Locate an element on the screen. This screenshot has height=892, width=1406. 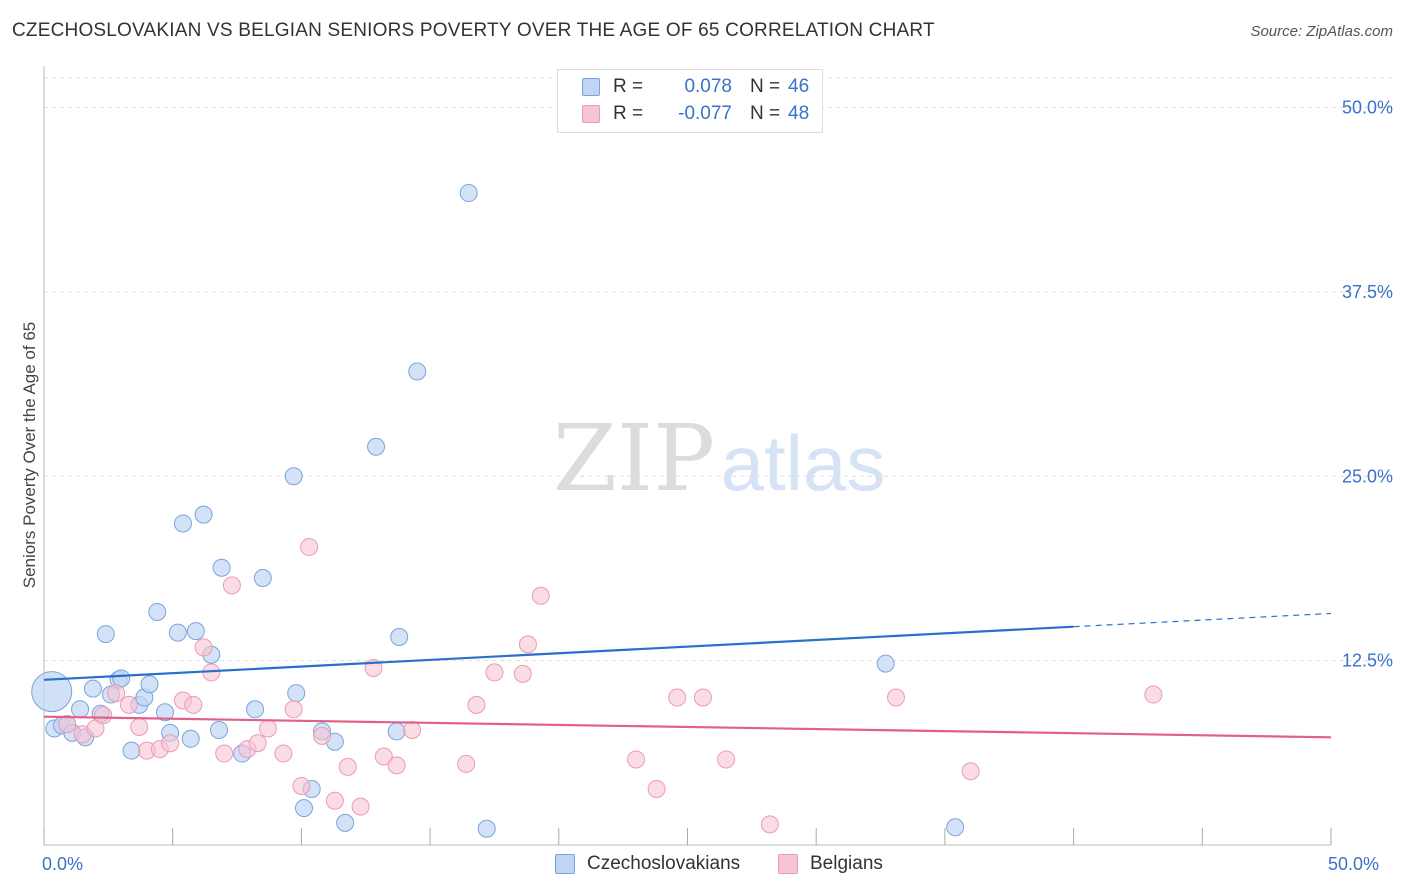
x-tick-label: 50.0% is located at coordinates (1353, 864).